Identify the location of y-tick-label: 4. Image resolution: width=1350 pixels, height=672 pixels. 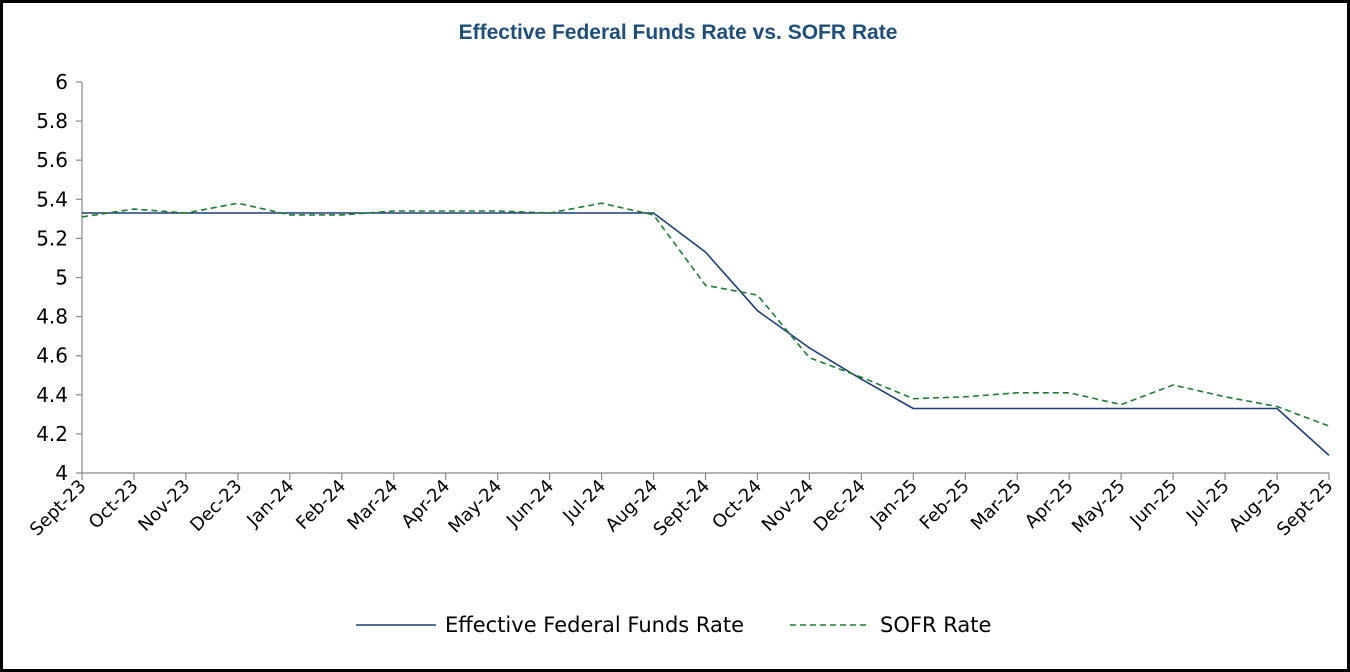
(61, 473).